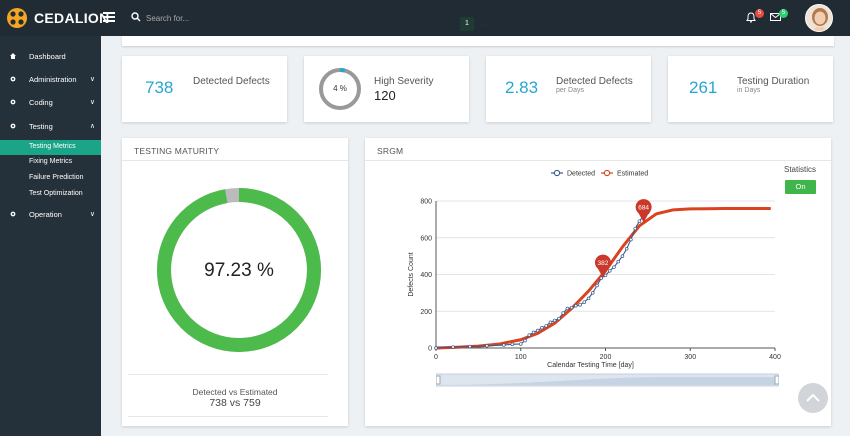  I want to click on x-tick-label: 0, so click(436, 357).